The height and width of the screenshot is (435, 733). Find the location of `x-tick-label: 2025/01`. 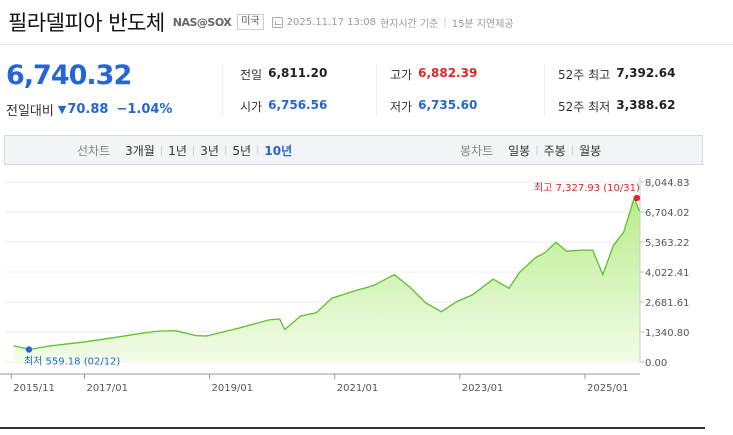

x-tick-label: 2025/01 is located at coordinates (608, 388).